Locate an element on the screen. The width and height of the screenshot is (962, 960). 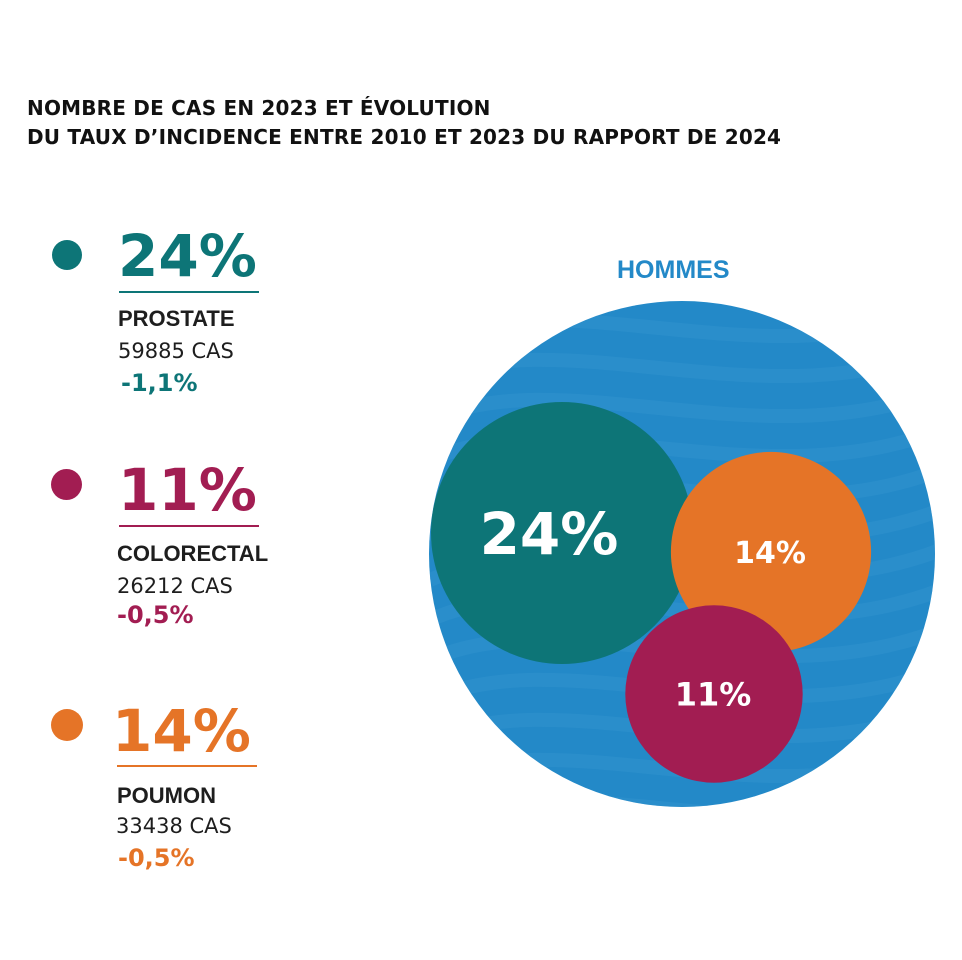
legend-change-poumon: -0,5% is located at coordinates (156, 858).